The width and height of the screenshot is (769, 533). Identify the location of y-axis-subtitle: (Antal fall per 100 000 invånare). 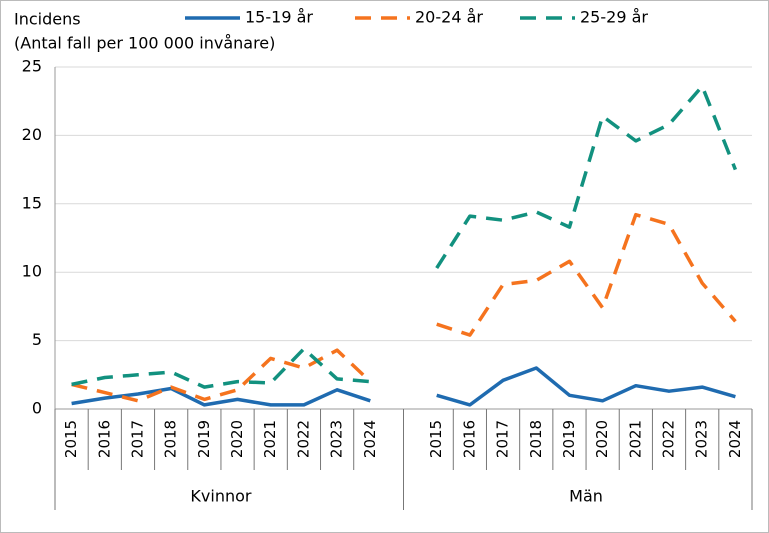
(144, 43).